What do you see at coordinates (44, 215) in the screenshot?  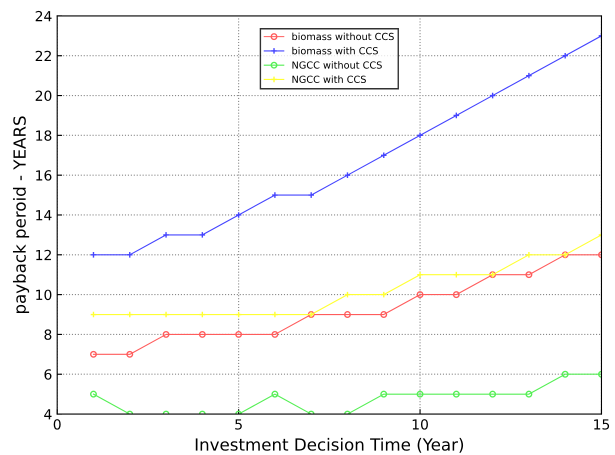 I see `y-tick-label: 14` at bounding box center [44, 215].